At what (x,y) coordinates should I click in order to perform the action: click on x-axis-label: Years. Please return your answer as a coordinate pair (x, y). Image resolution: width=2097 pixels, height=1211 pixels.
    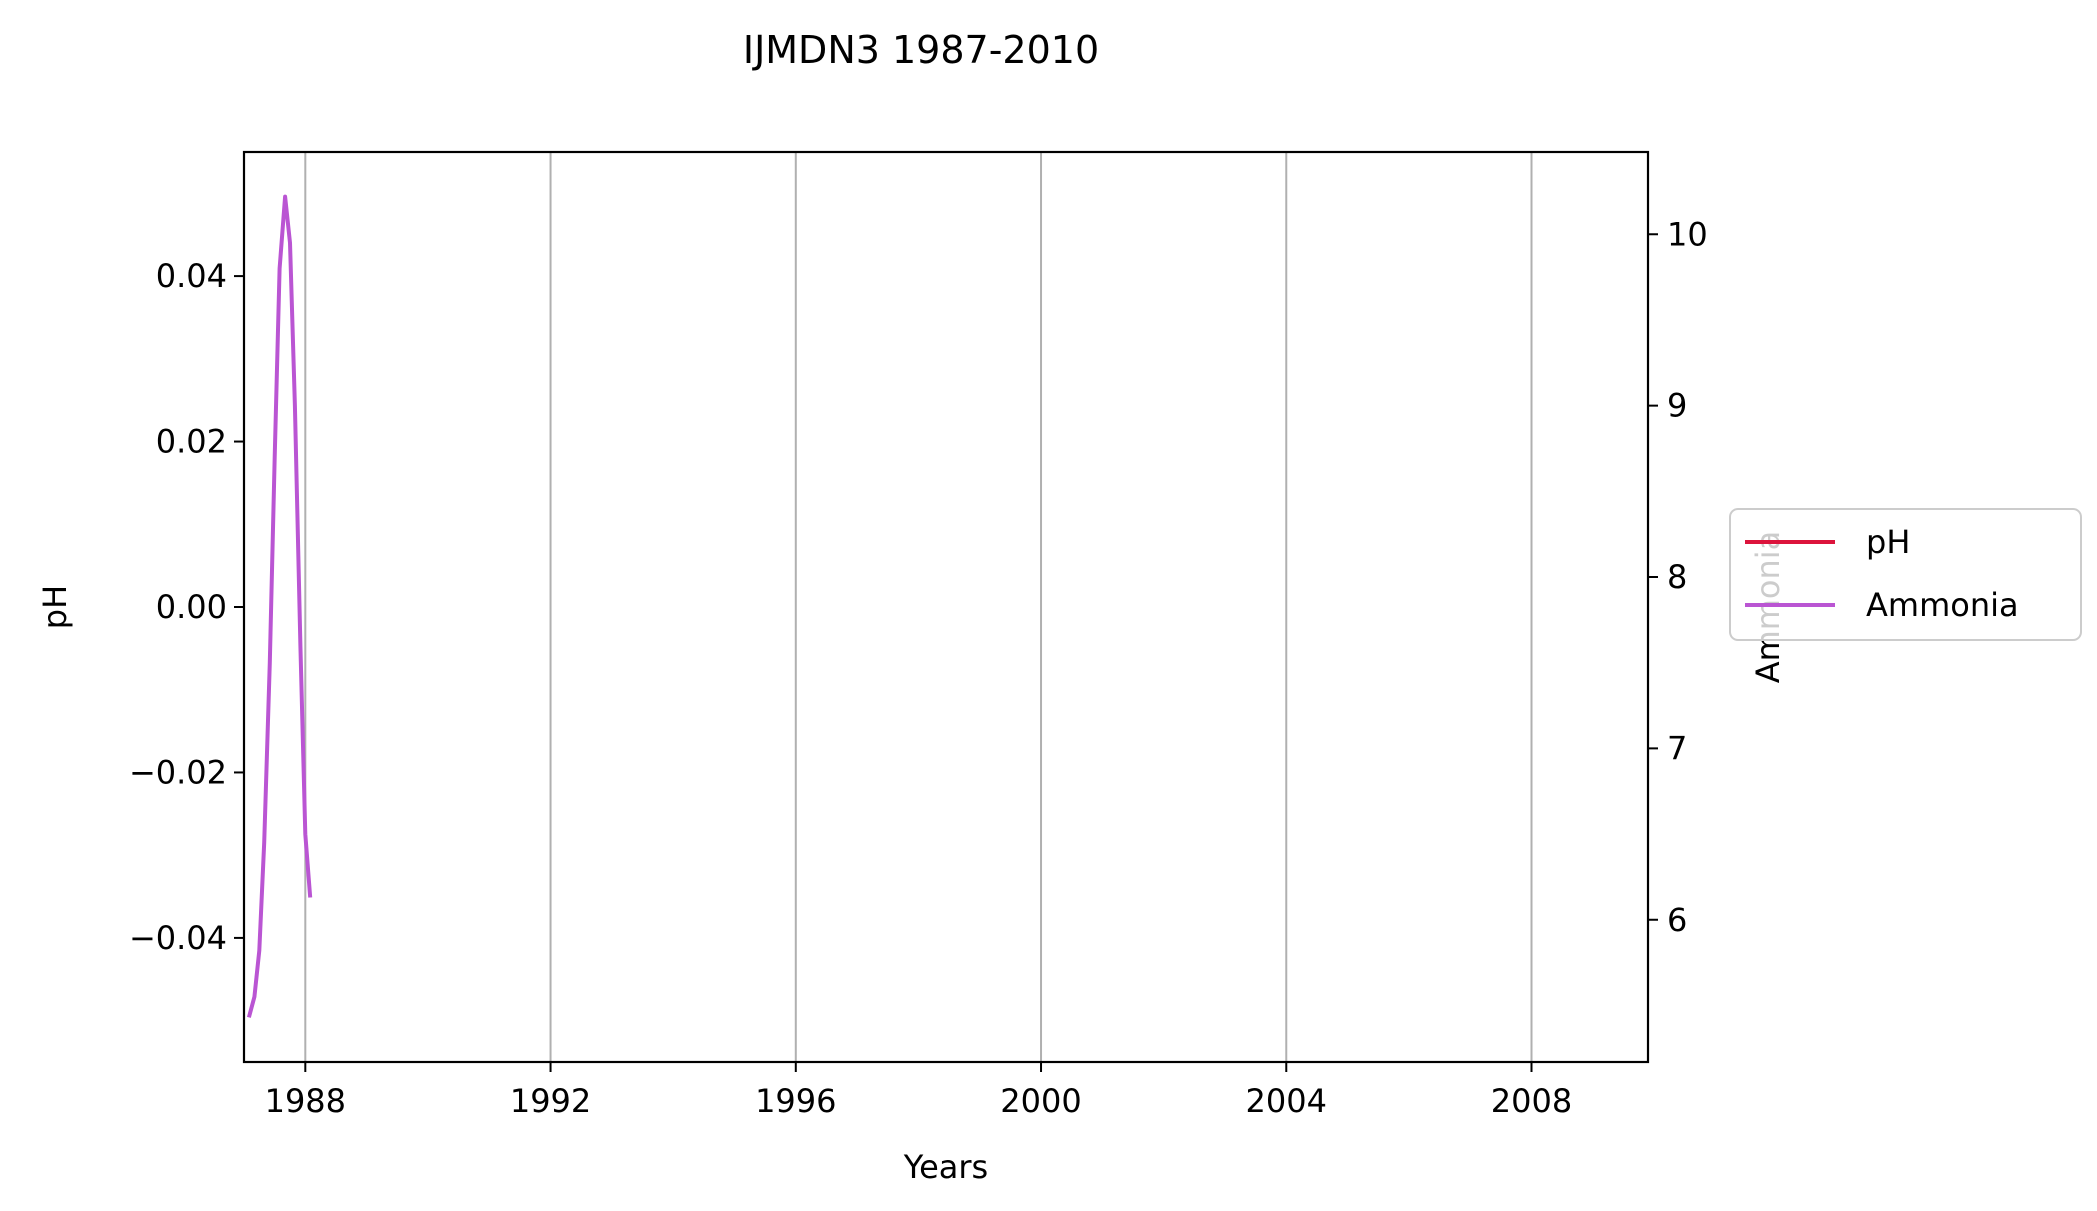
    Looking at the image, I should click on (945, 1167).